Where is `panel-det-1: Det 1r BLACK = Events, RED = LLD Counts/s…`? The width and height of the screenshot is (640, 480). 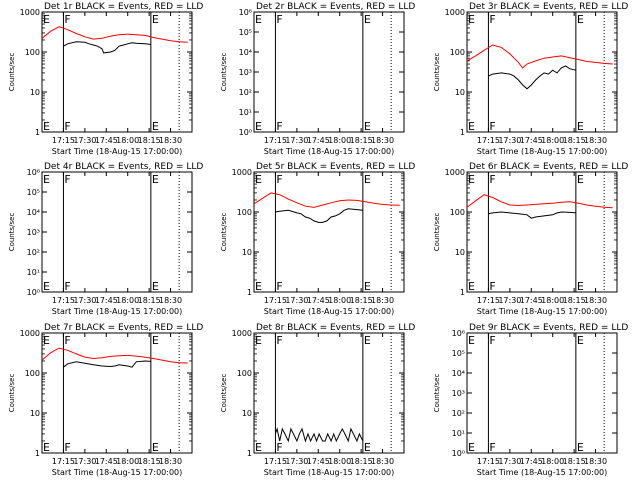 panel-det-1: Det 1r BLACK = Events, RED = LLD Counts/s… is located at coordinates (105, 79).